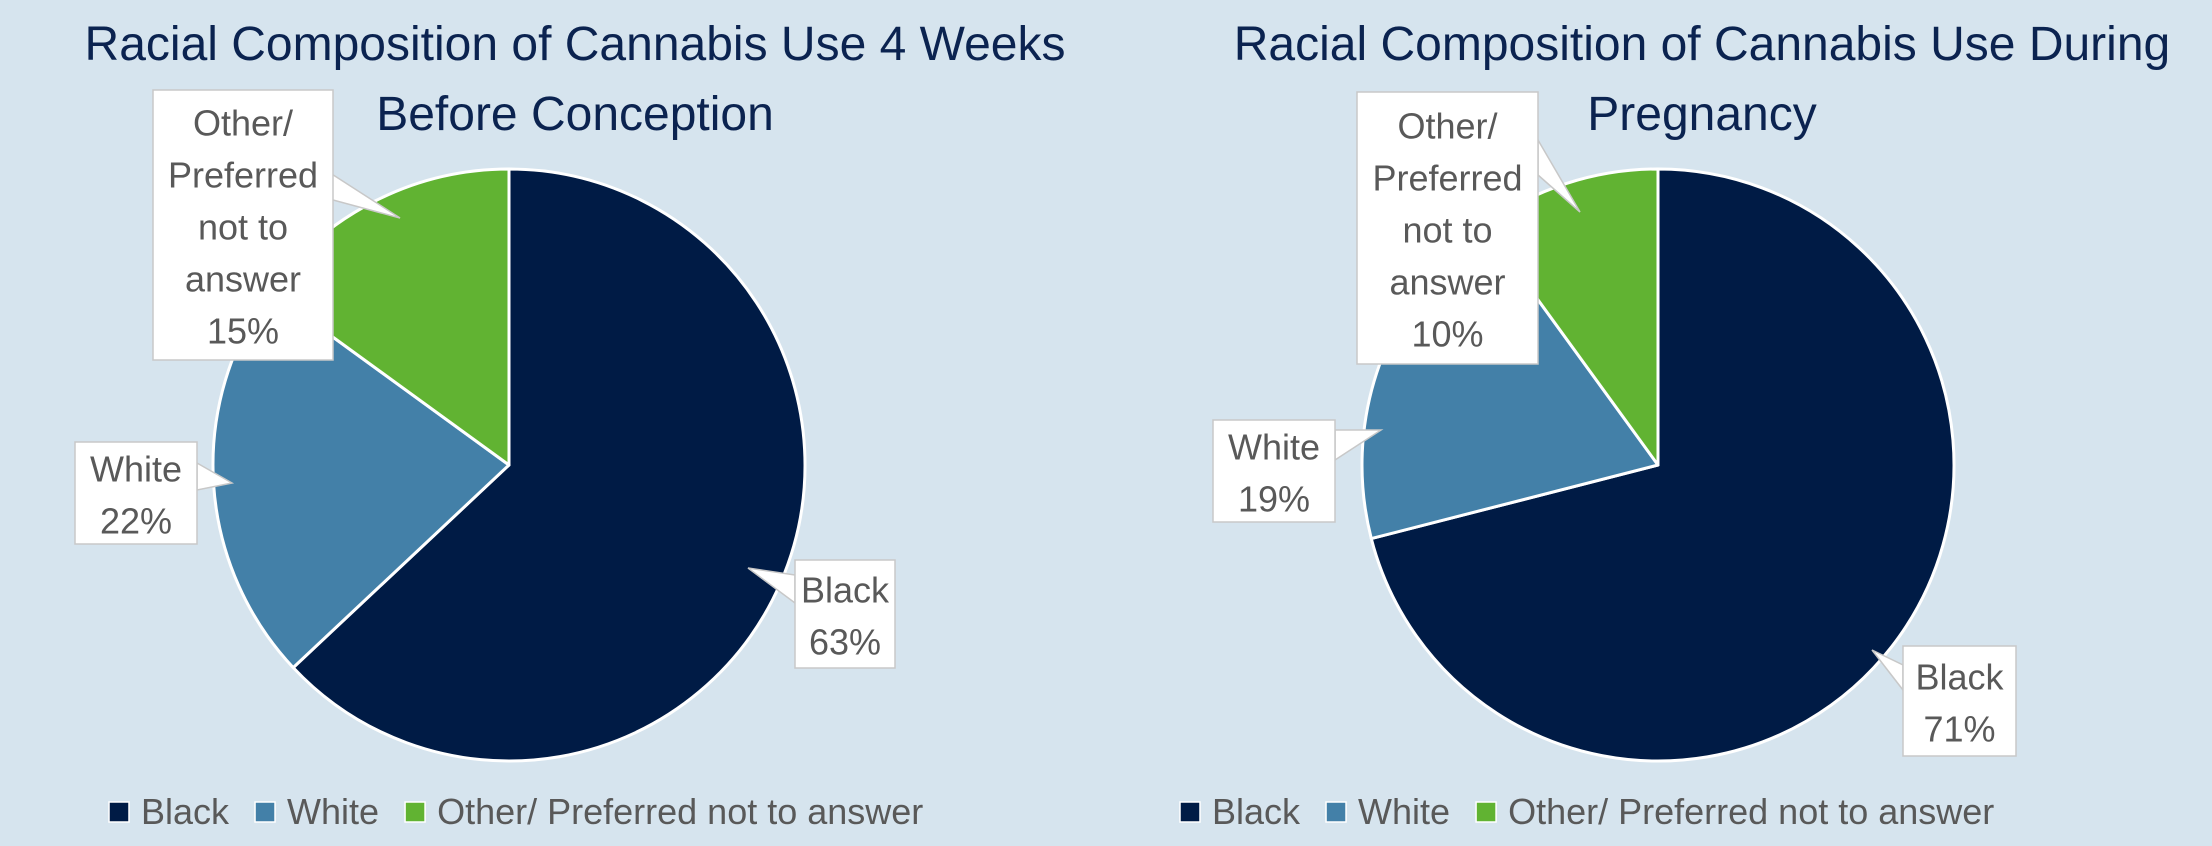  Describe the element at coordinates (243, 331) in the screenshot. I see `data-label-text: 15%` at that location.